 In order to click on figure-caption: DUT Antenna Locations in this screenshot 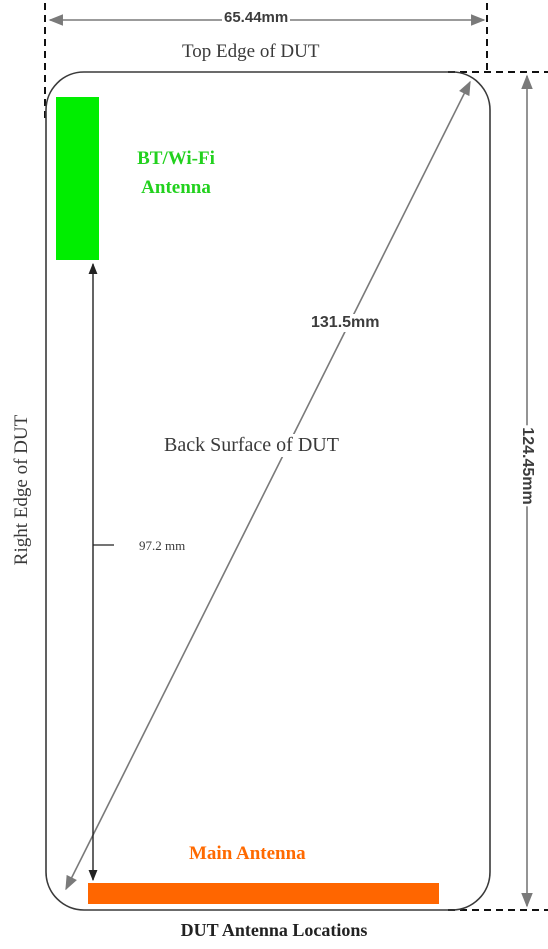, I will do `click(274, 930)`.